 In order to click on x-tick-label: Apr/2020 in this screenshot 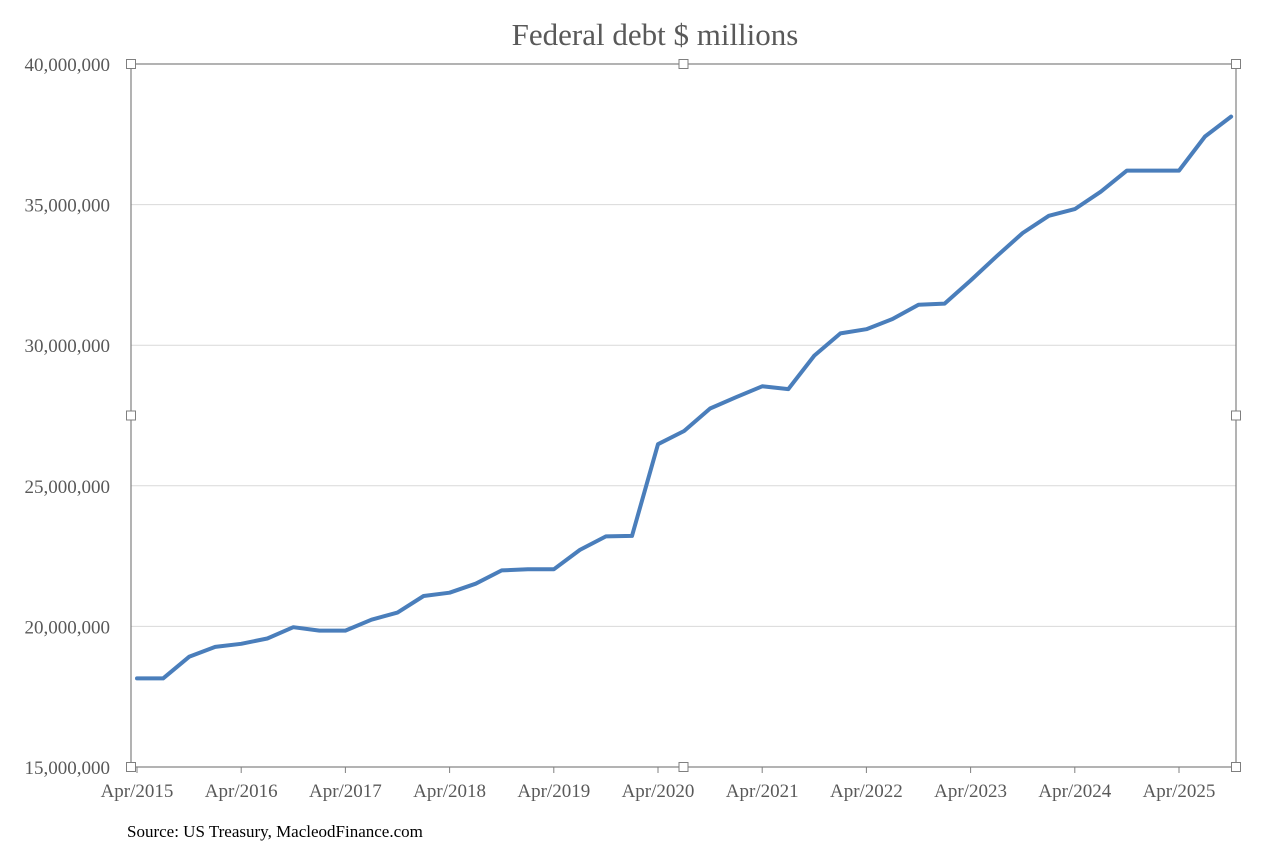, I will do `click(658, 791)`.